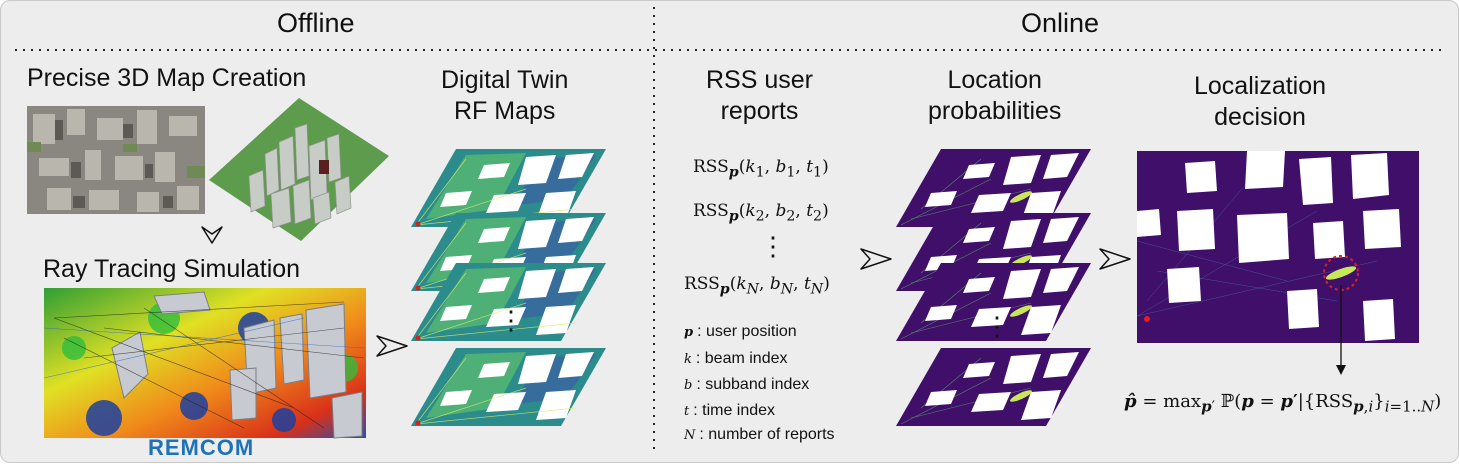 The image size is (1459, 473). What do you see at coordinates (1277, 247) in the screenshot?
I see `localization-decision-map` at bounding box center [1277, 247].